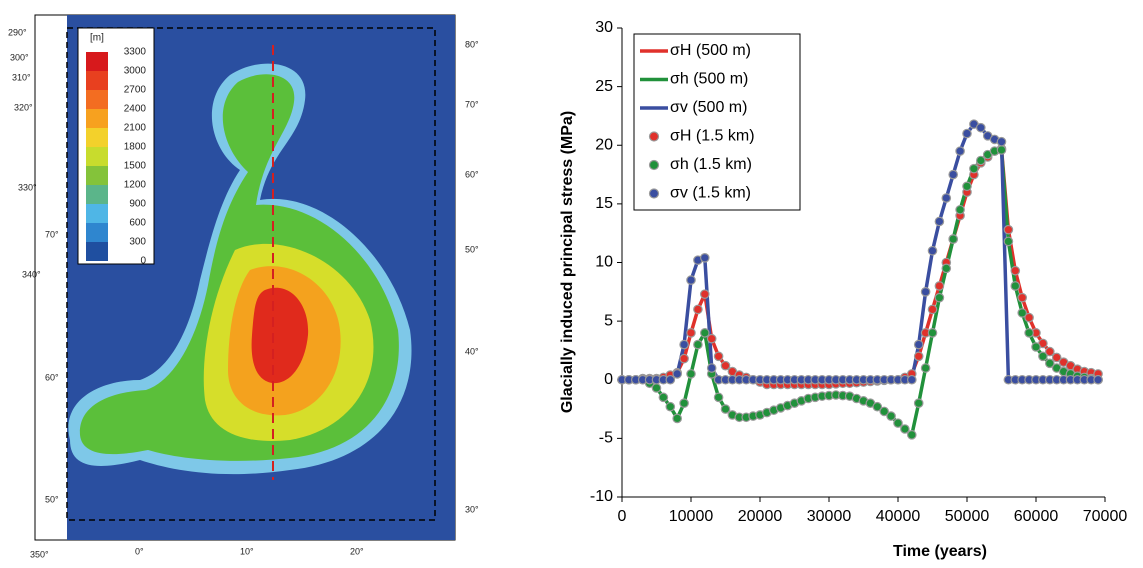 This screenshot has height=568, width=1143. I want to click on map-legend-label: 2100, so click(135, 128).